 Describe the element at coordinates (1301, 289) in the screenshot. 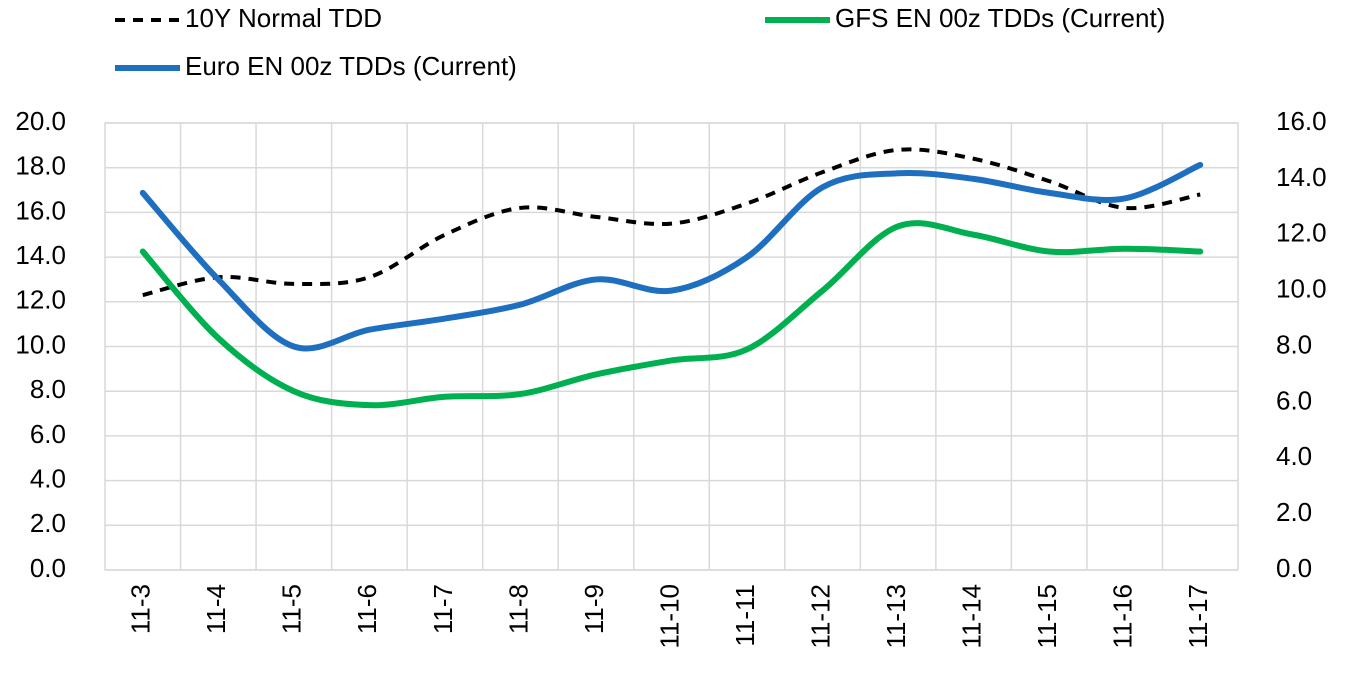

I see `y2-tick-label: 10.0` at that location.